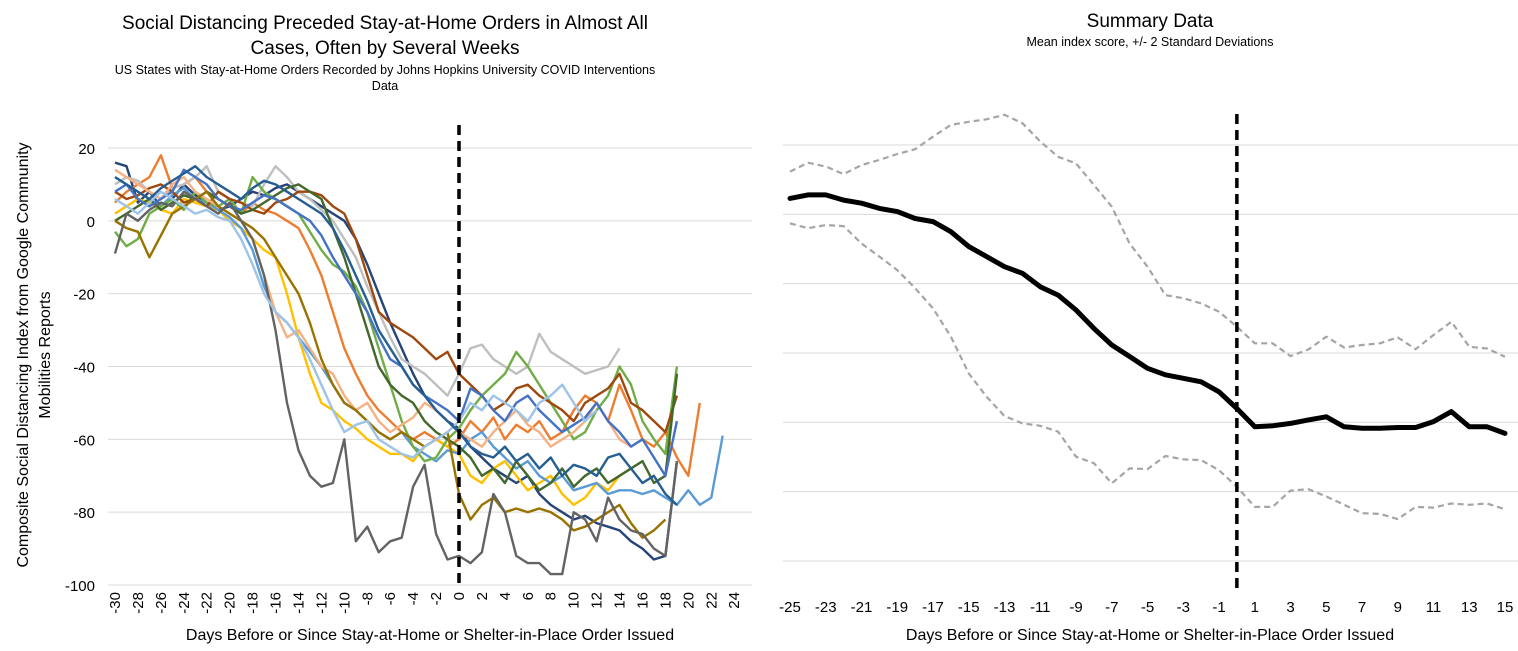 This screenshot has height=651, width=1518. What do you see at coordinates (711, 600) in the screenshot?
I see `left-x-tick-label: 22` at bounding box center [711, 600].